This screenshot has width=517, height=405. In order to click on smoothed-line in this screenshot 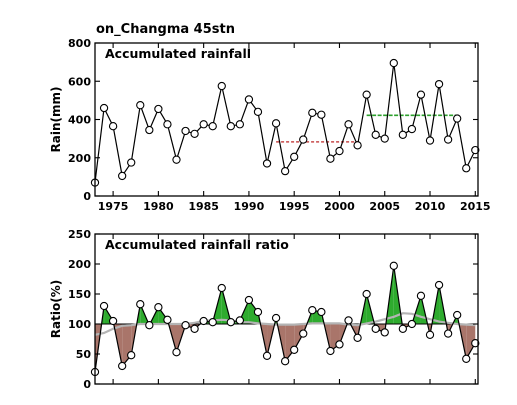, I will do `click(285, 324)`.